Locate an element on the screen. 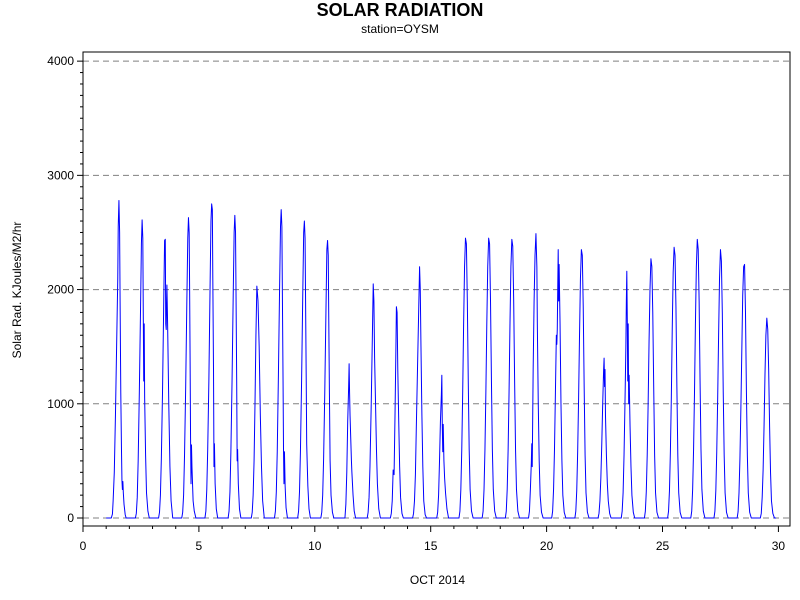 The height and width of the screenshot is (600, 800). chart-title: SOLAR RADIATION is located at coordinates (400, 10).